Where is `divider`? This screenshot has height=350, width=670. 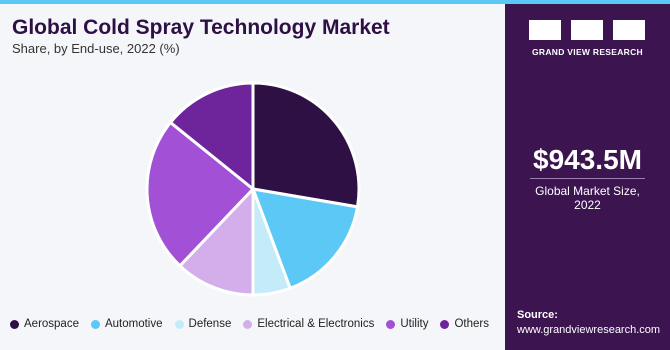
divider is located at coordinates (587, 178).